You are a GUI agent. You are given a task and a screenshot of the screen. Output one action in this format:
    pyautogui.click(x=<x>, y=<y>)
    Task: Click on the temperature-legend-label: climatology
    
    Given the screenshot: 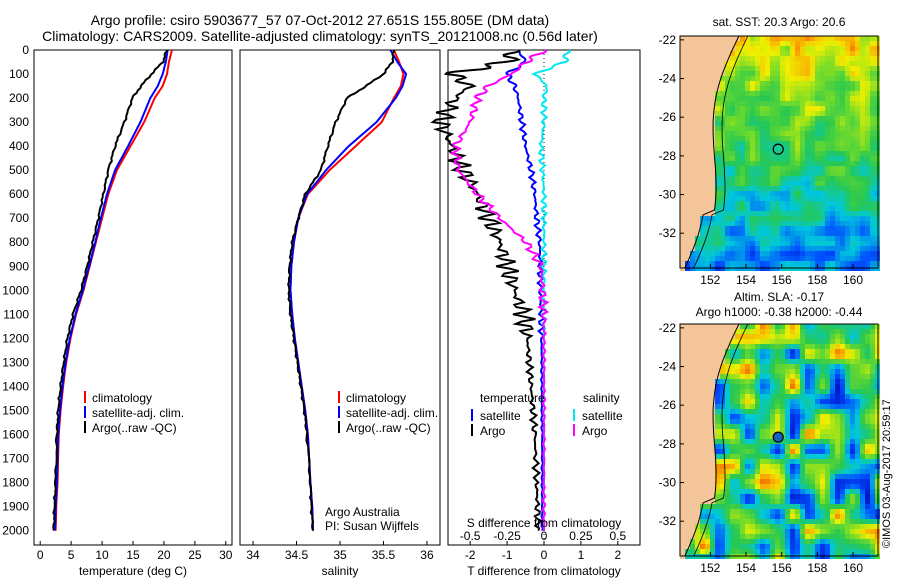 What is the action you would take?
    pyautogui.click(x=122, y=398)
    